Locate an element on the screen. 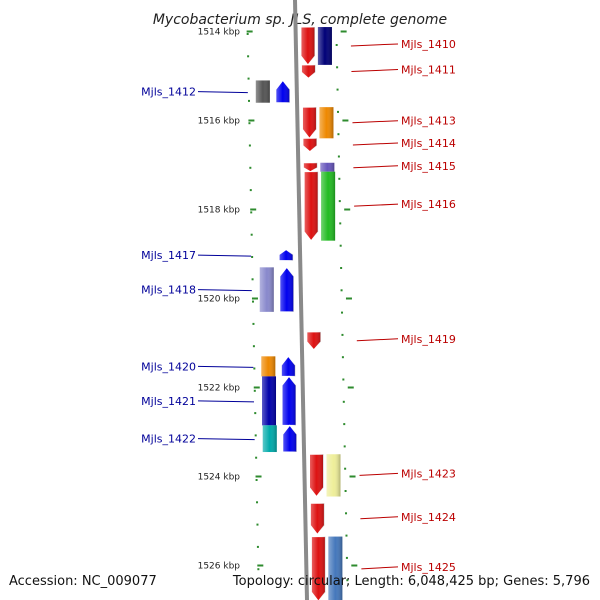  gene-label: Mjls_1413 is located at coordinates (428, 121).